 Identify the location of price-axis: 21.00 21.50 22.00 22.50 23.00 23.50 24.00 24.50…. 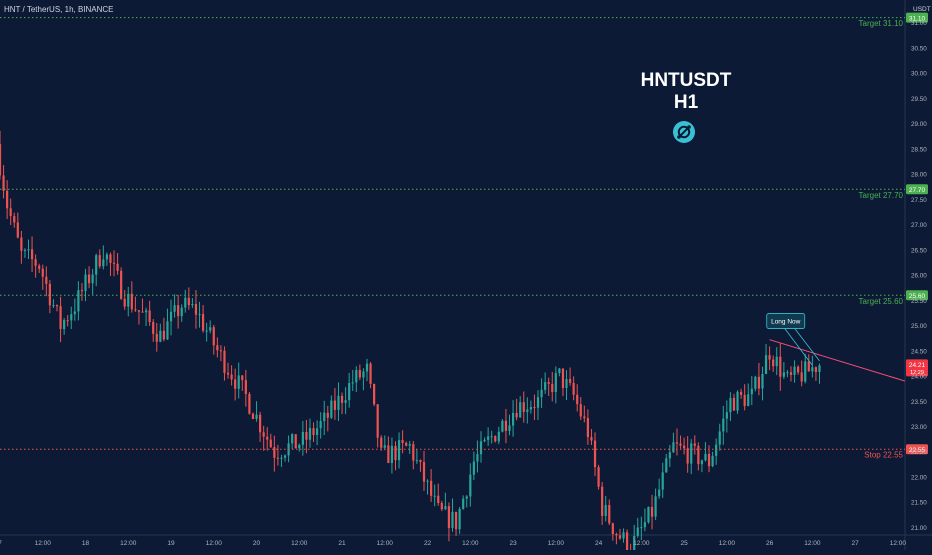
(919, 276).